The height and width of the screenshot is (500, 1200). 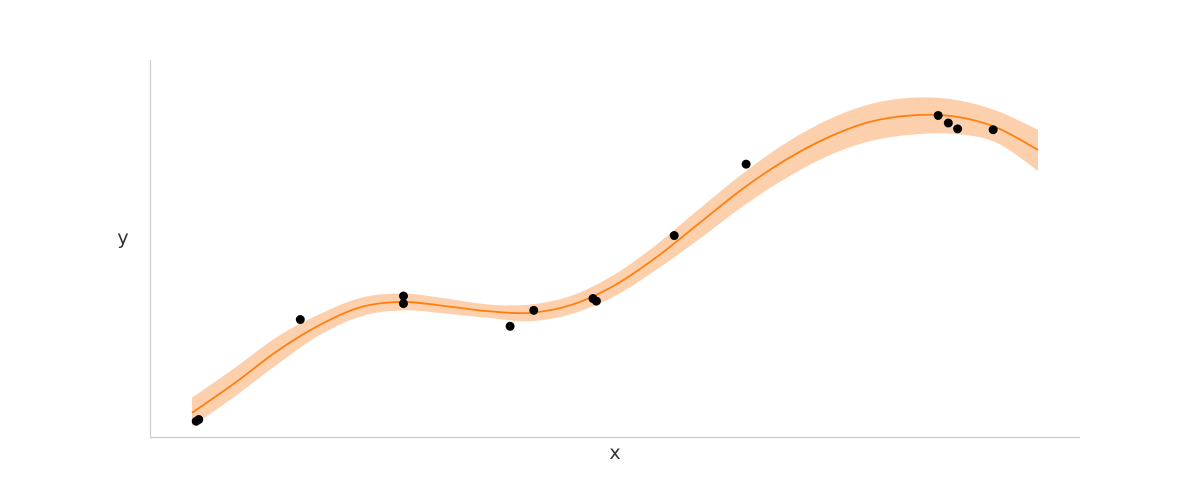 I want to click on y-axis-label: y, so click(x=122, y=238).